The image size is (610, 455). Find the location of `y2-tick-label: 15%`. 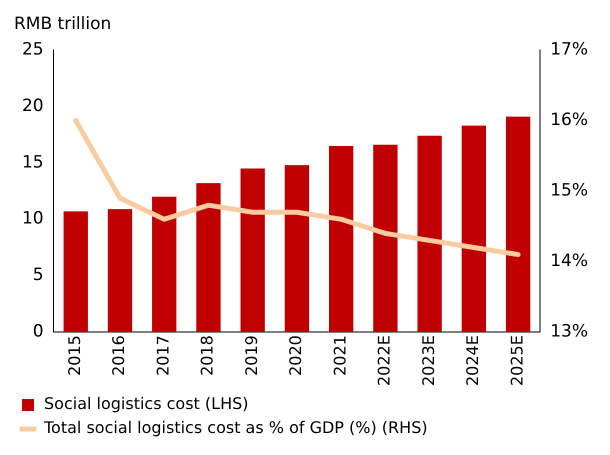

y2-tick-label: 15% is located at coordinates (569, 190).